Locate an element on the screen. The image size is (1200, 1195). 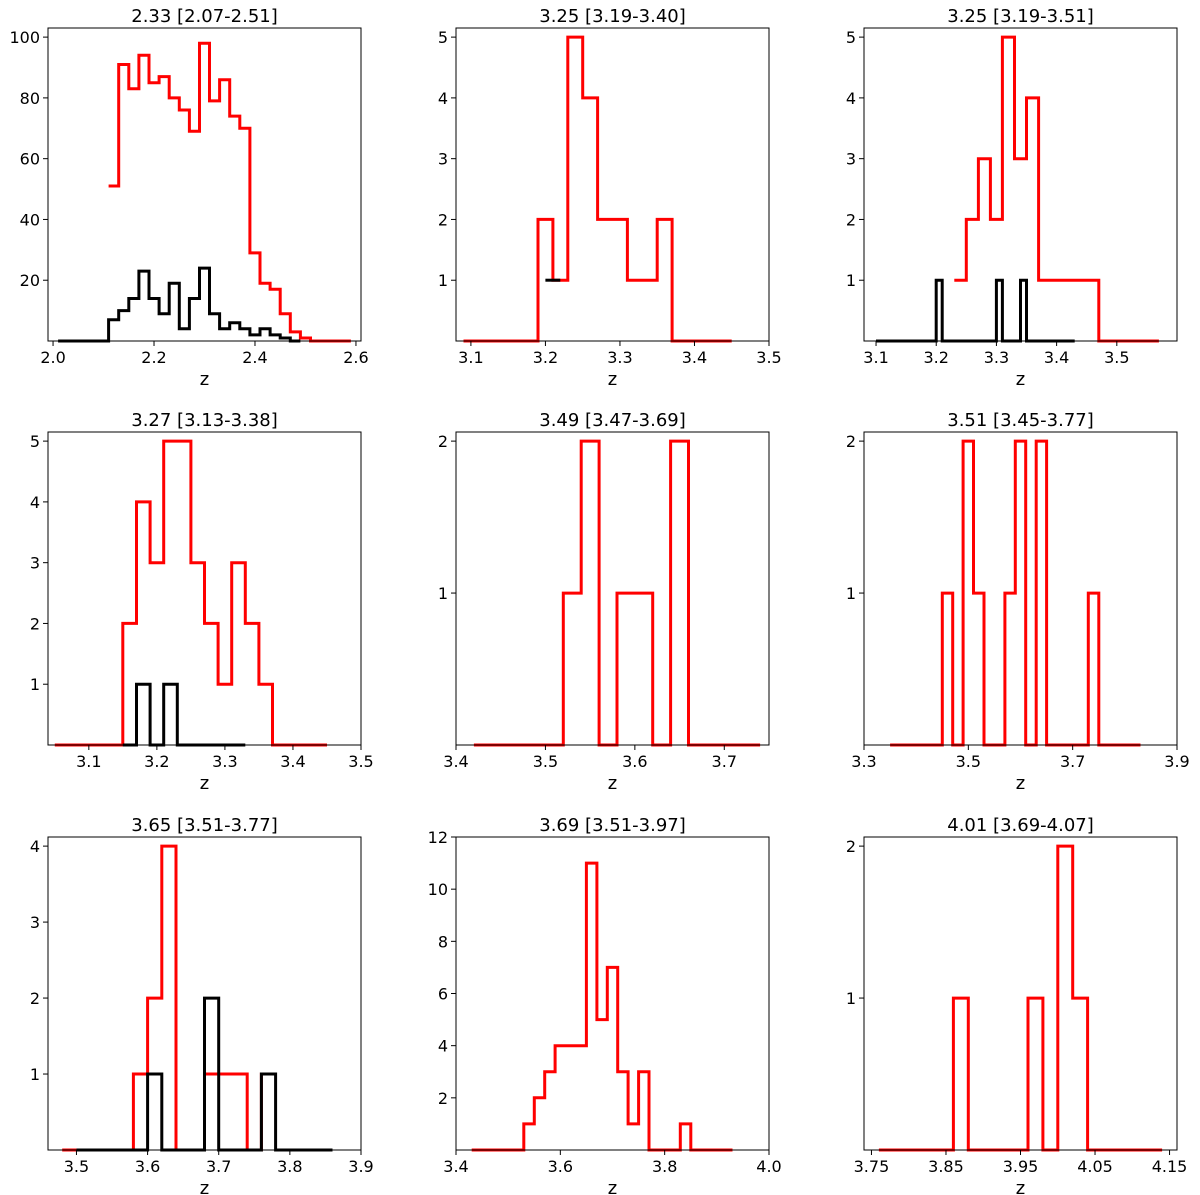
panel-title: 3.25 [3.19-3.51] is located at coordinates (1020, 16).